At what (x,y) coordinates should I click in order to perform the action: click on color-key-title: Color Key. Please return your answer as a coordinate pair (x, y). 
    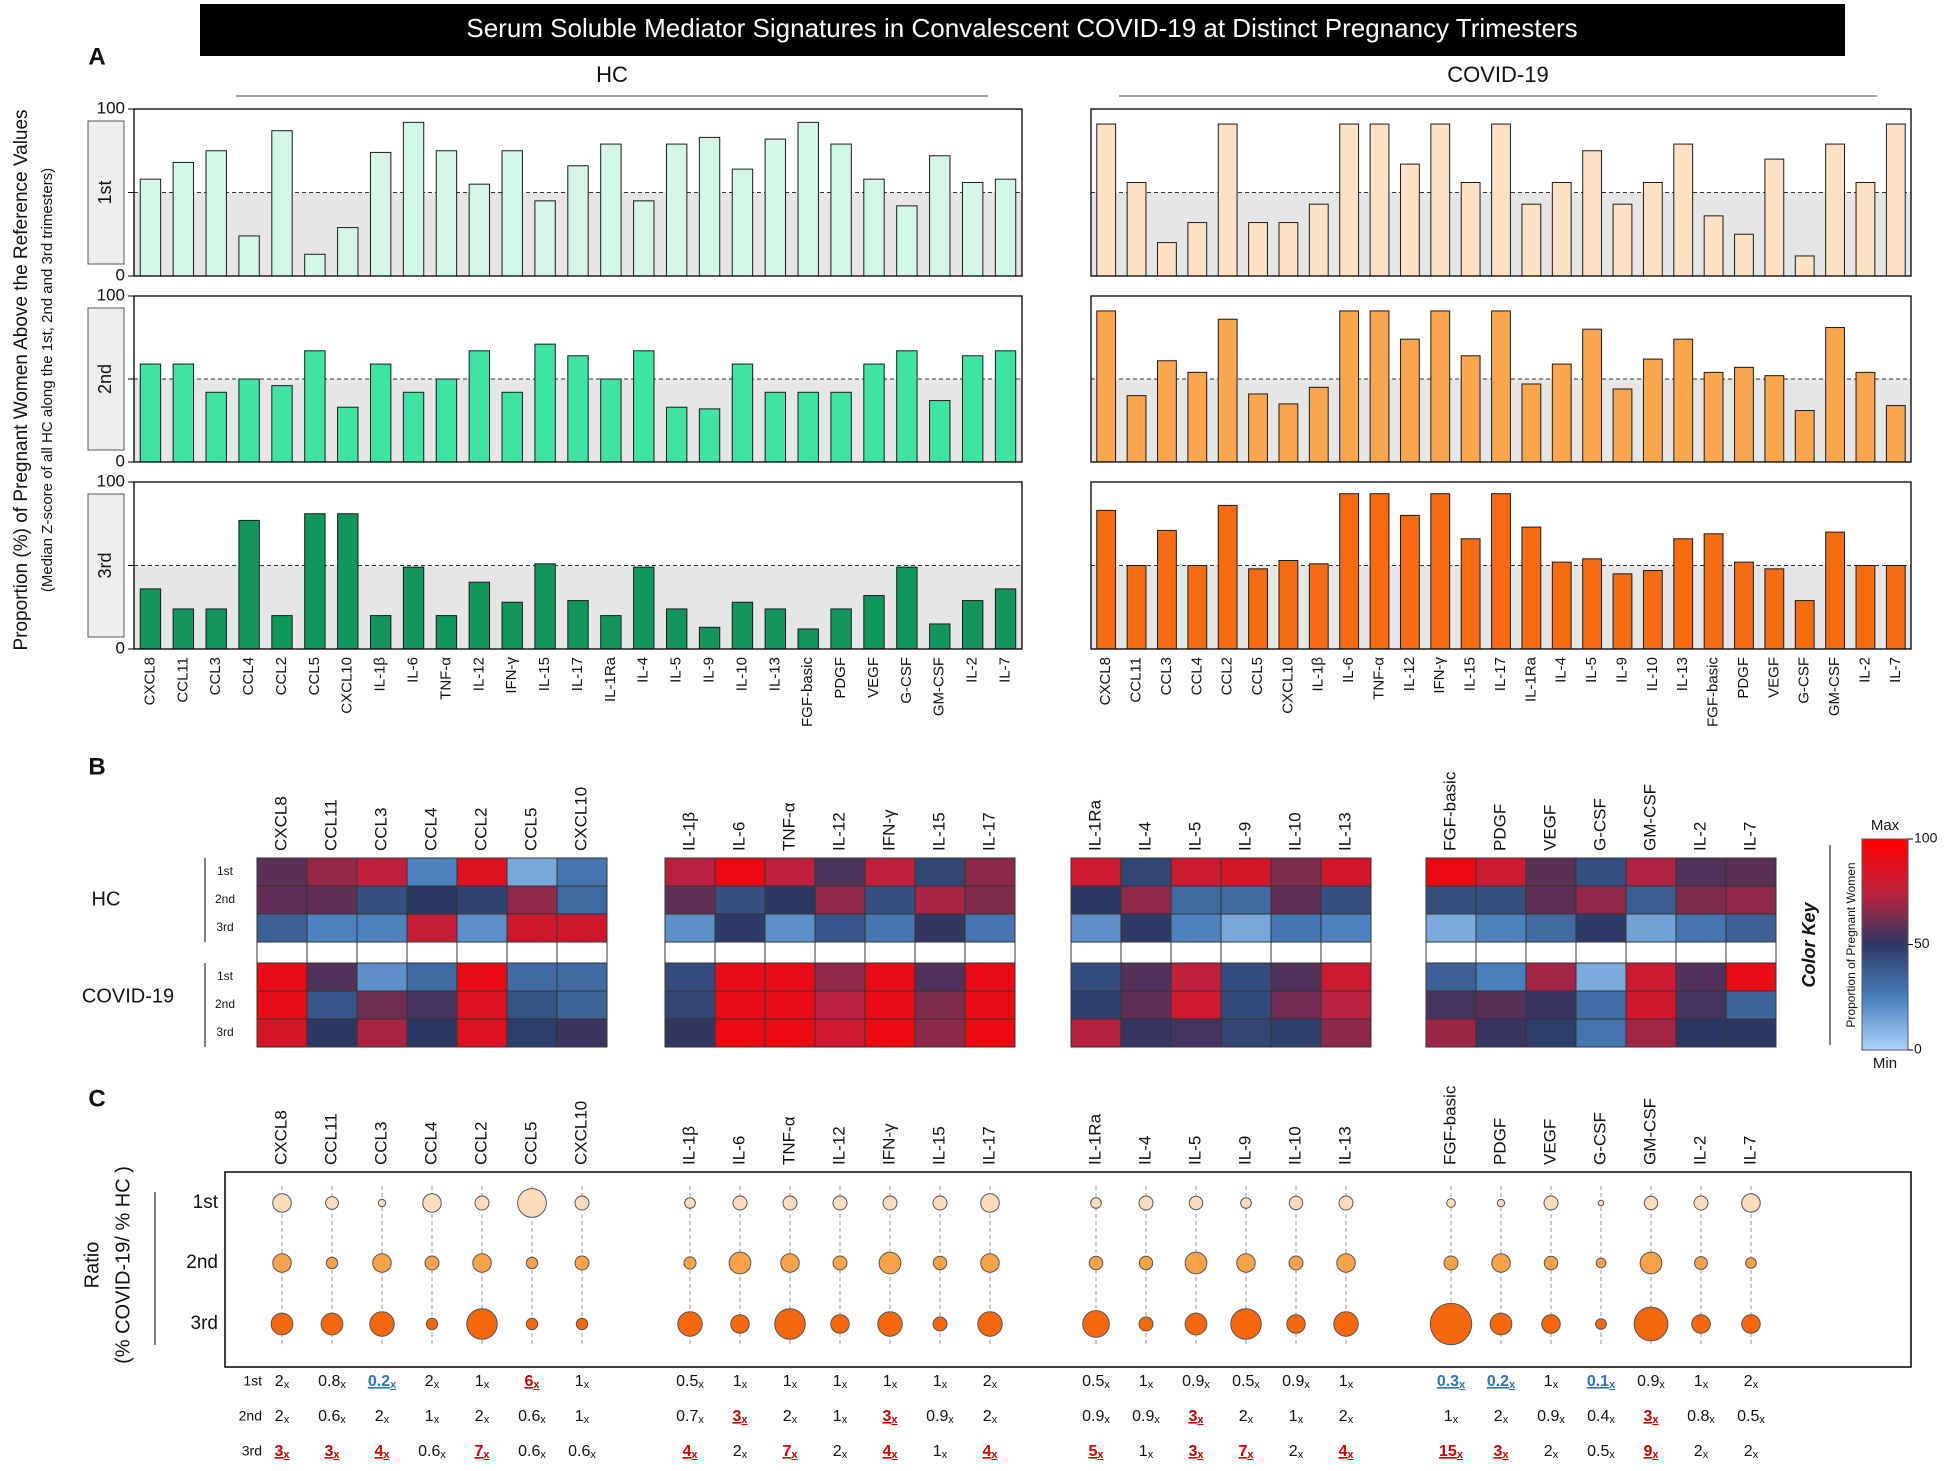
    Looking at the image, I should click on (1809, 945).